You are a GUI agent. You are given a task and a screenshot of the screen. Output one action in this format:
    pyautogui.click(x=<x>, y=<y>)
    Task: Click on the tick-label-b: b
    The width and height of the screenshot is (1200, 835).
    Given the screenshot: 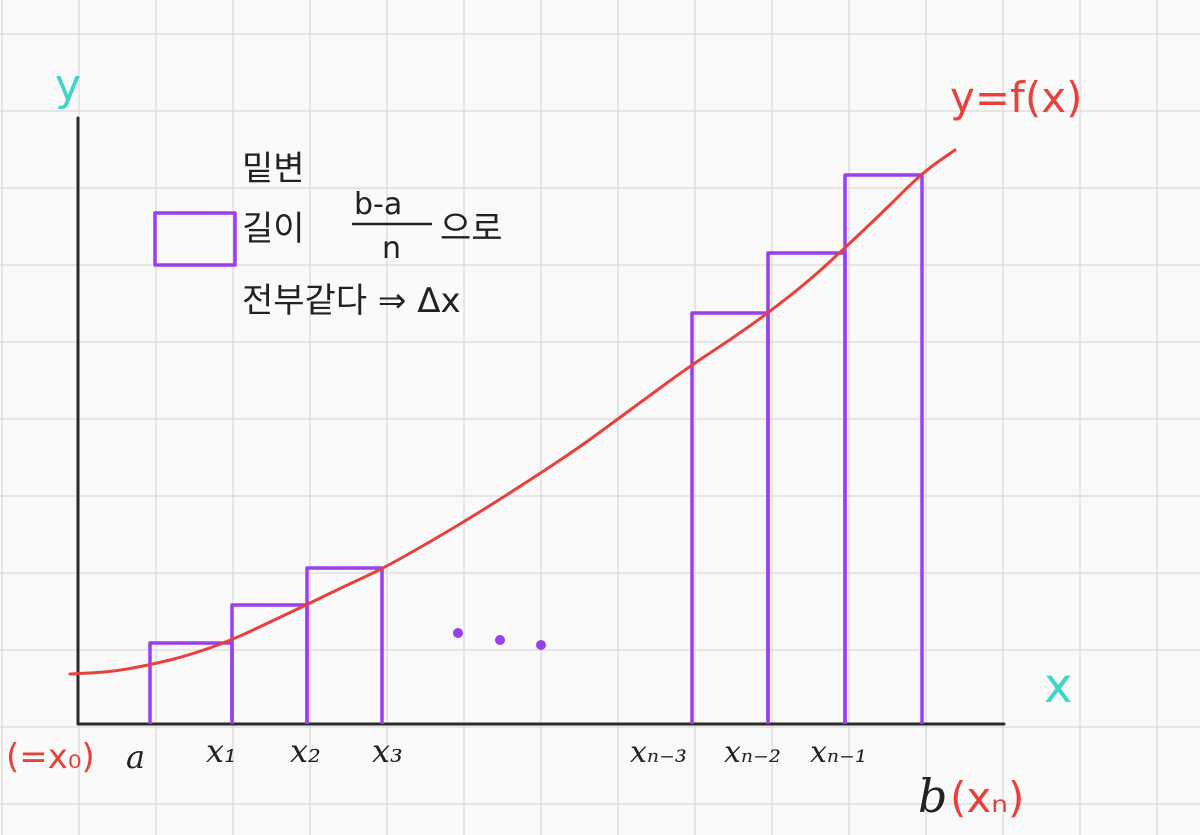 What is the action you would take?
    pyautogui.click(x=932, y=796)
    